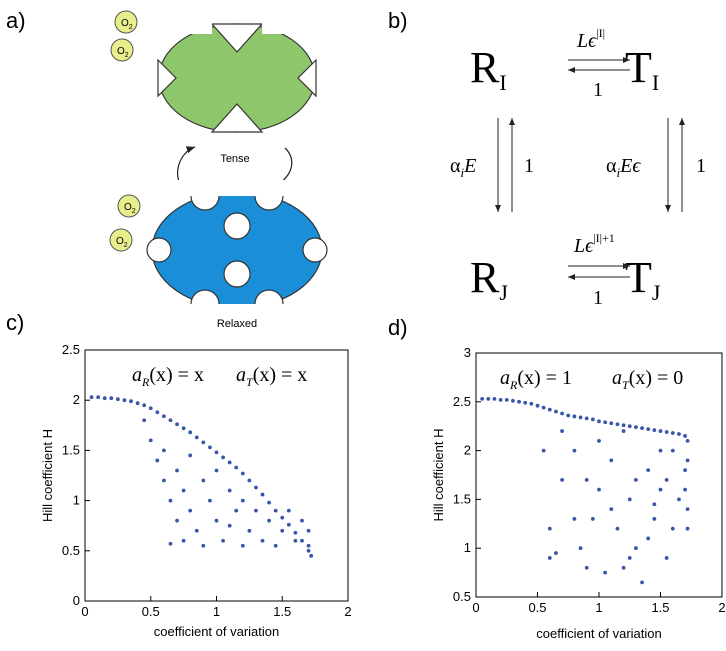 The width and height of the screenshot is (726, 651). I want to click on oxygen-subscript: 2, so click(134, 211).